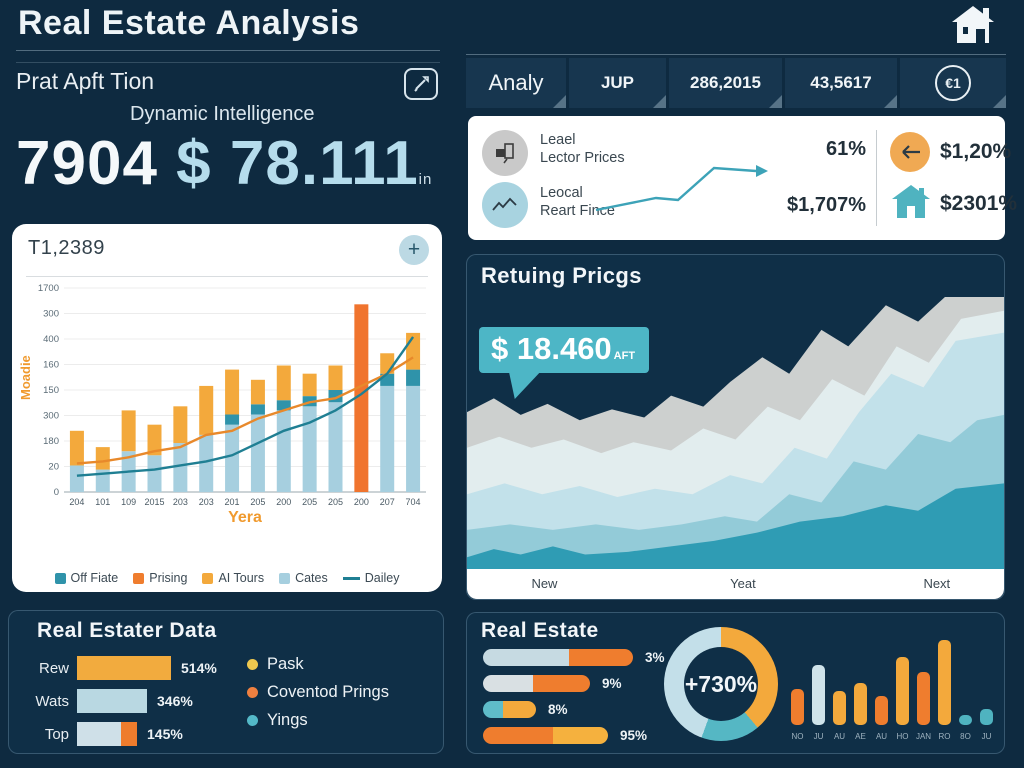 This screenshot has width=1024, height=768. I want to click on right-underline, so click(736, 54).